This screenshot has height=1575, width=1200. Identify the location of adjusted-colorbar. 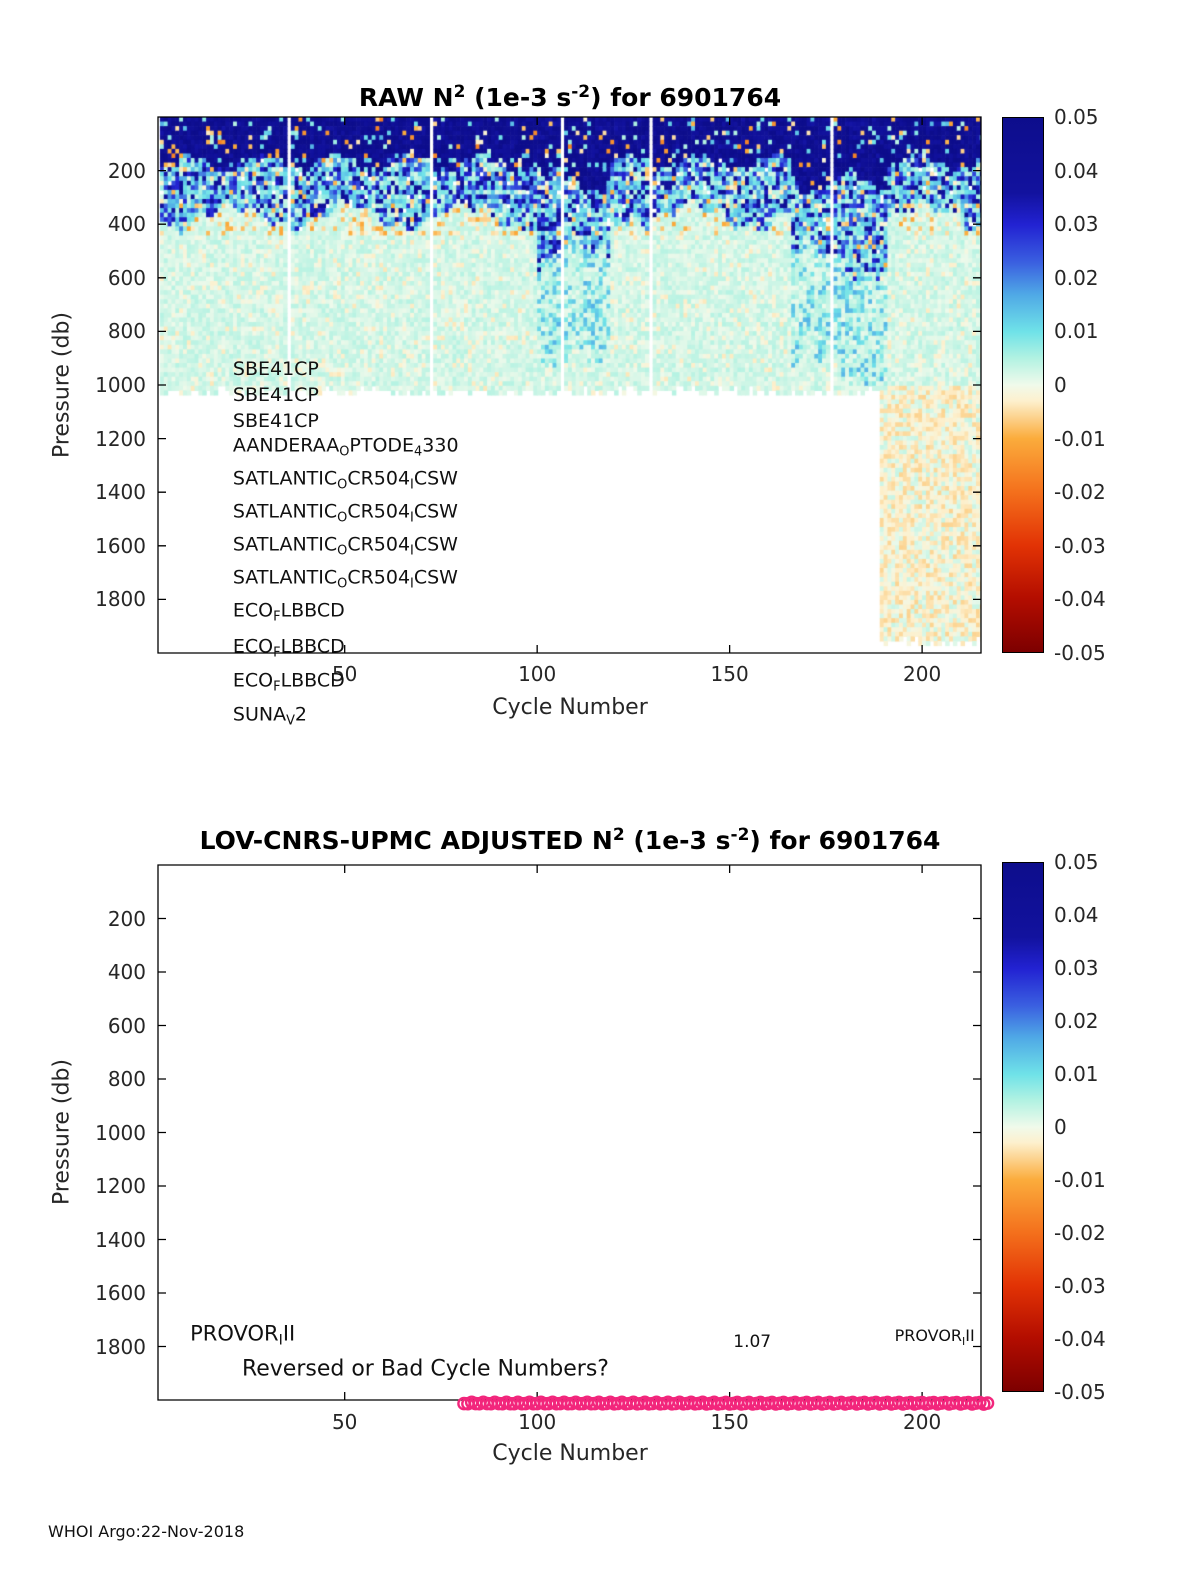
(1023, 1127).